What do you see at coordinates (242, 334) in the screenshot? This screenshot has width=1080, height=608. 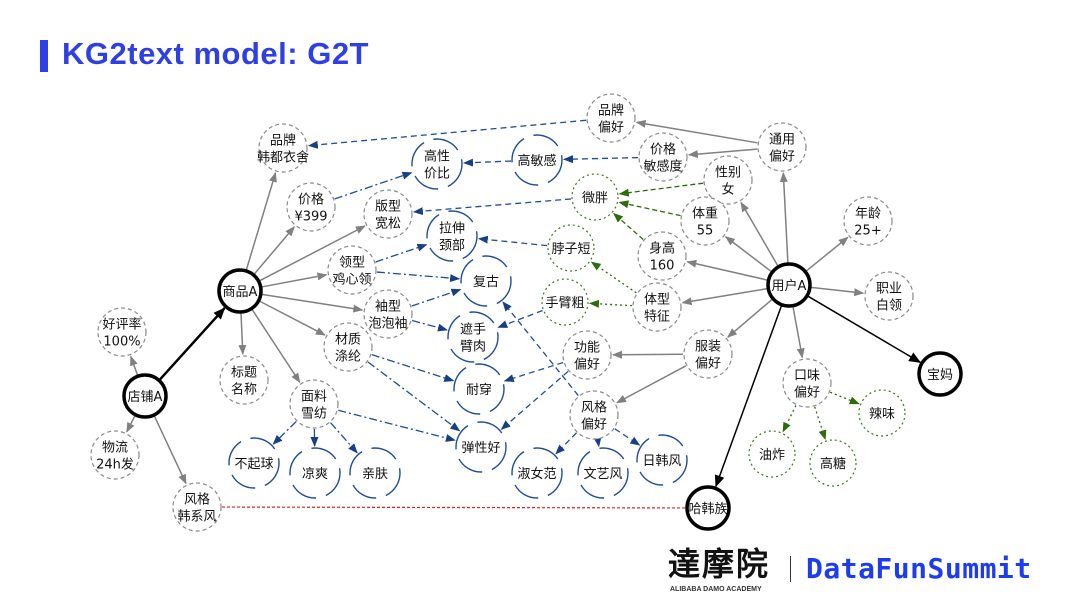 I see `edge-shangpin-to-biaoti` at bounding box center [242, 334].